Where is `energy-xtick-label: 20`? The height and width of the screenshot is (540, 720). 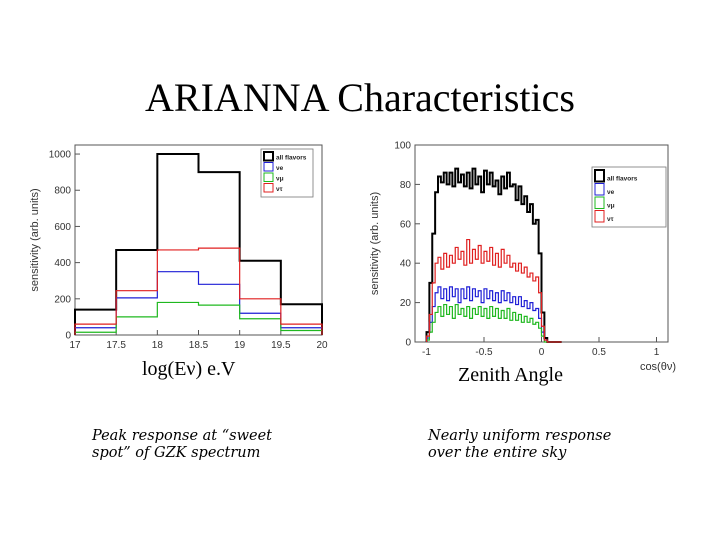 energy-xtick-label: 20 is located at coordinates (322, 345).